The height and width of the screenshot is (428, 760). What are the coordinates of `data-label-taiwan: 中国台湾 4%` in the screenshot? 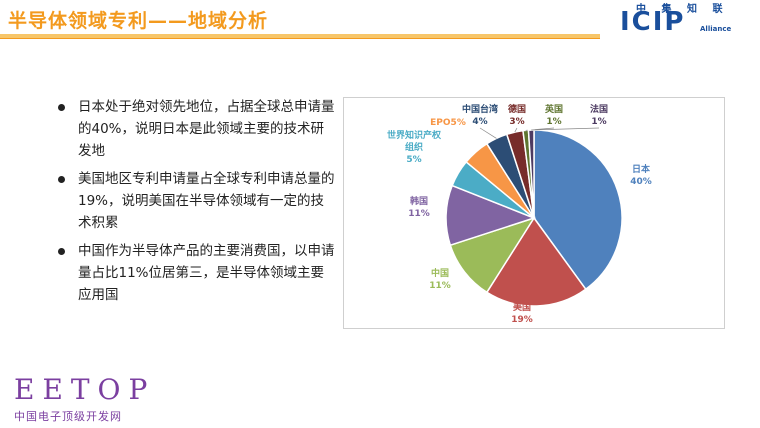 It's located at (480, 115).